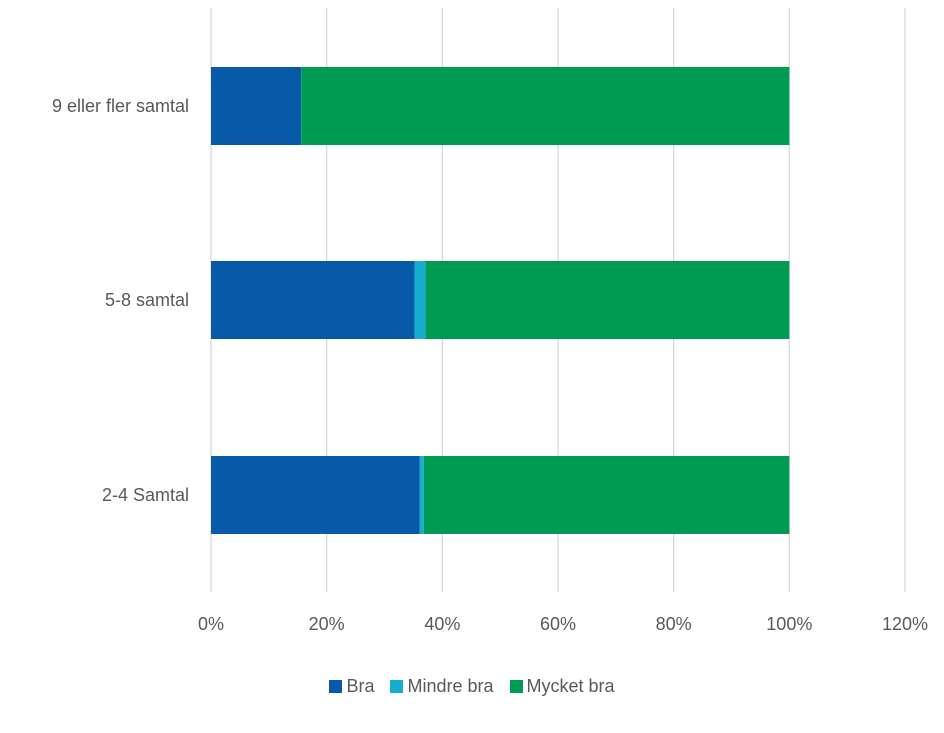 The image size is (944, 733). Describe the element at coordinates (313, 300) in the screenshot. I see `bar-bra-5-8-samtal` at that location.